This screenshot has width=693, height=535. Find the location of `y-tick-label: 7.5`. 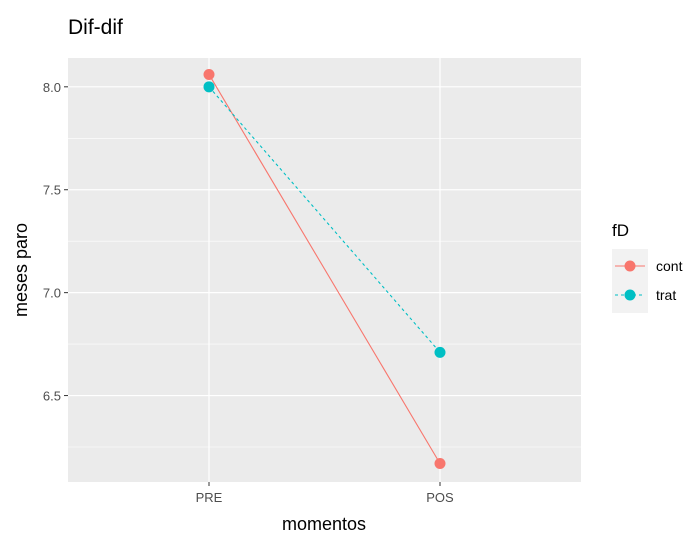

y-tick-label: 7.5 is located at coordinates (52, 190).